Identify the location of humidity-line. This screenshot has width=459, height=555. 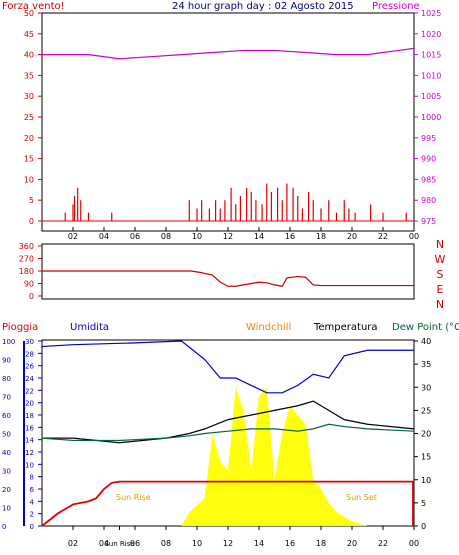
(227, 367).